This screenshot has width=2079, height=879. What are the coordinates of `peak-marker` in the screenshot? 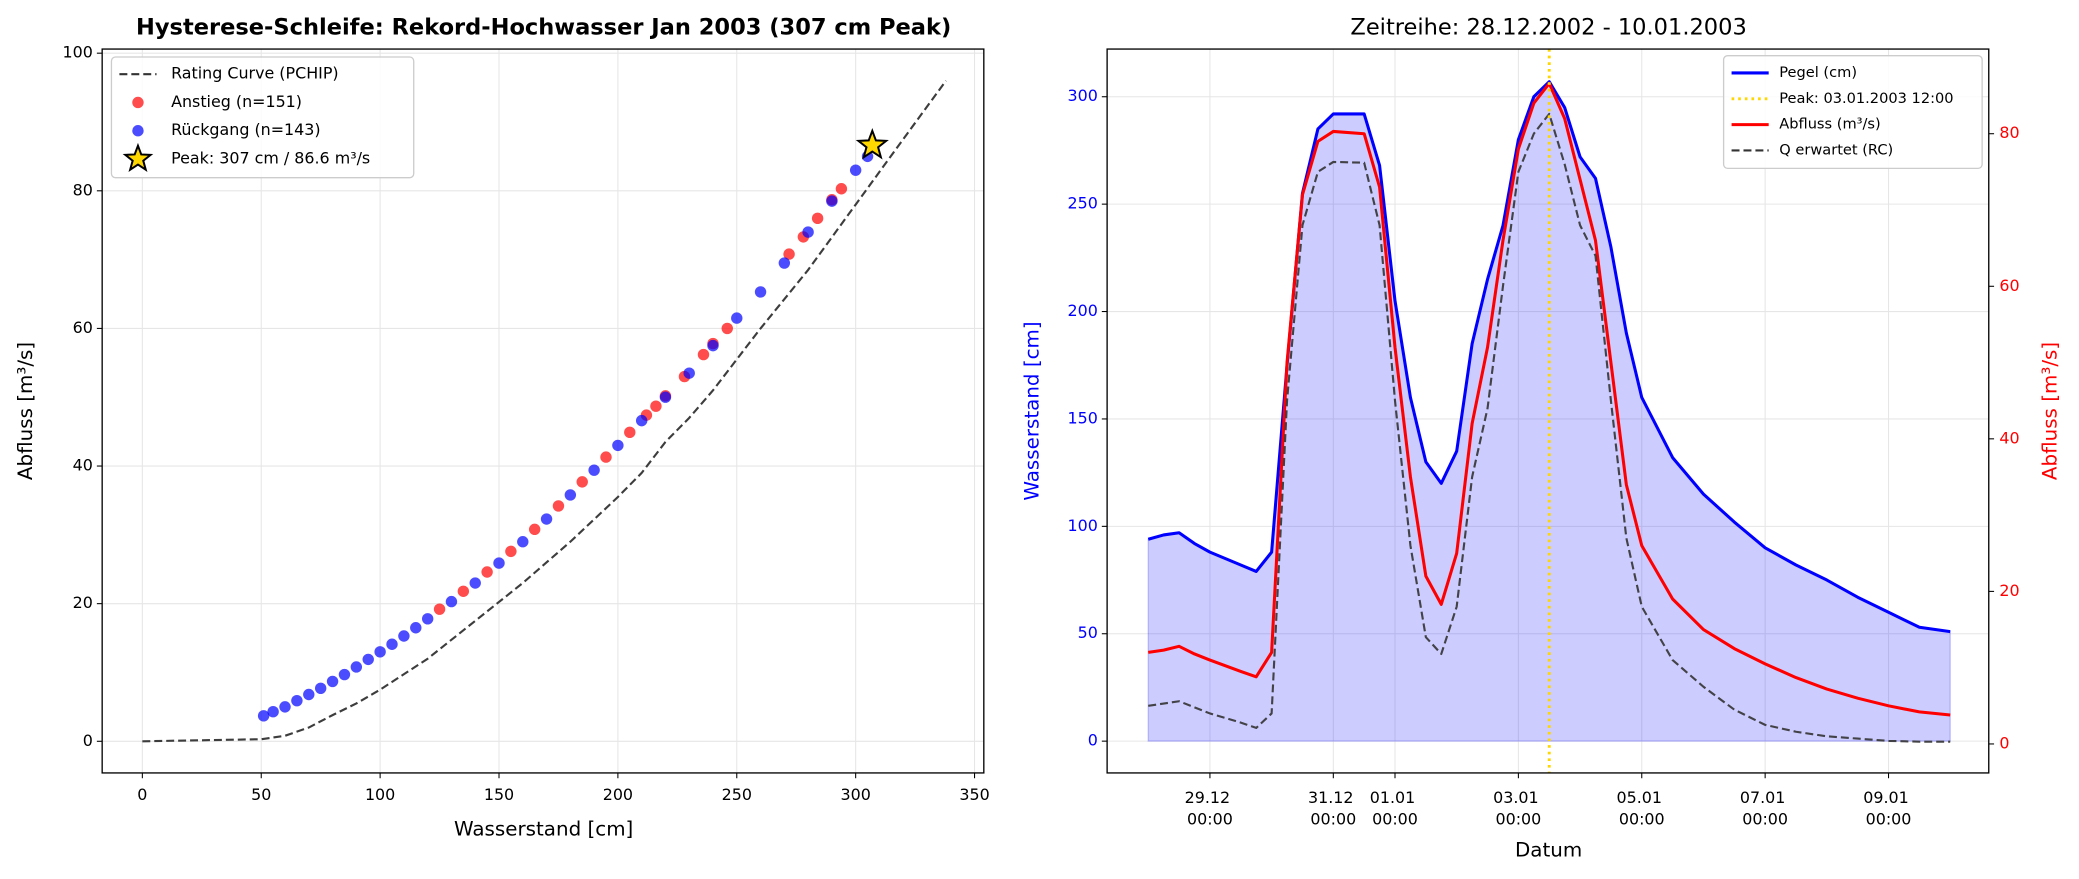 It's located at (872, 143).